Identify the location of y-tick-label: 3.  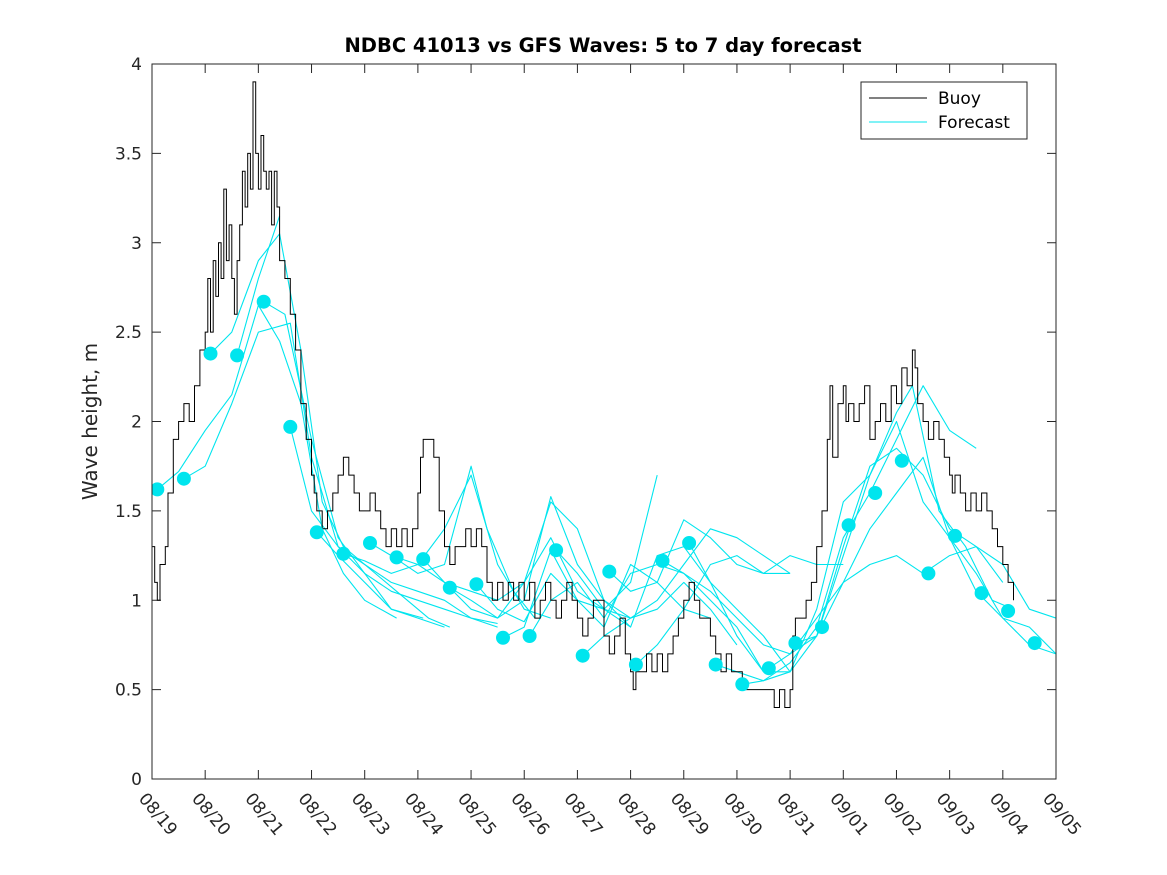
(136, 244).